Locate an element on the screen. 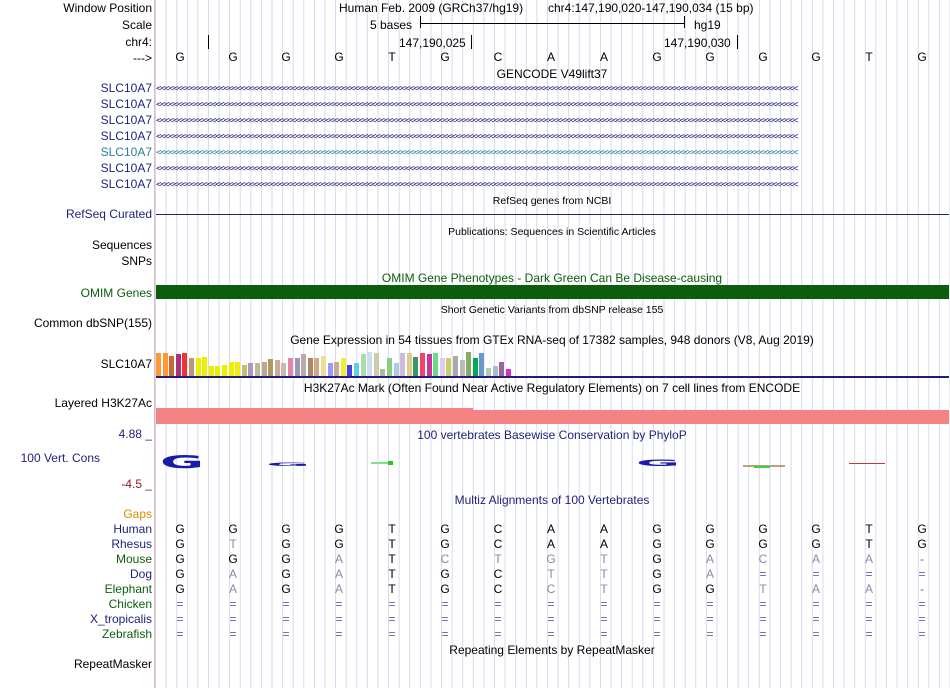 The image size is (950, 688). omim-label: OMIM Genes is located at coordinates (116, 293).